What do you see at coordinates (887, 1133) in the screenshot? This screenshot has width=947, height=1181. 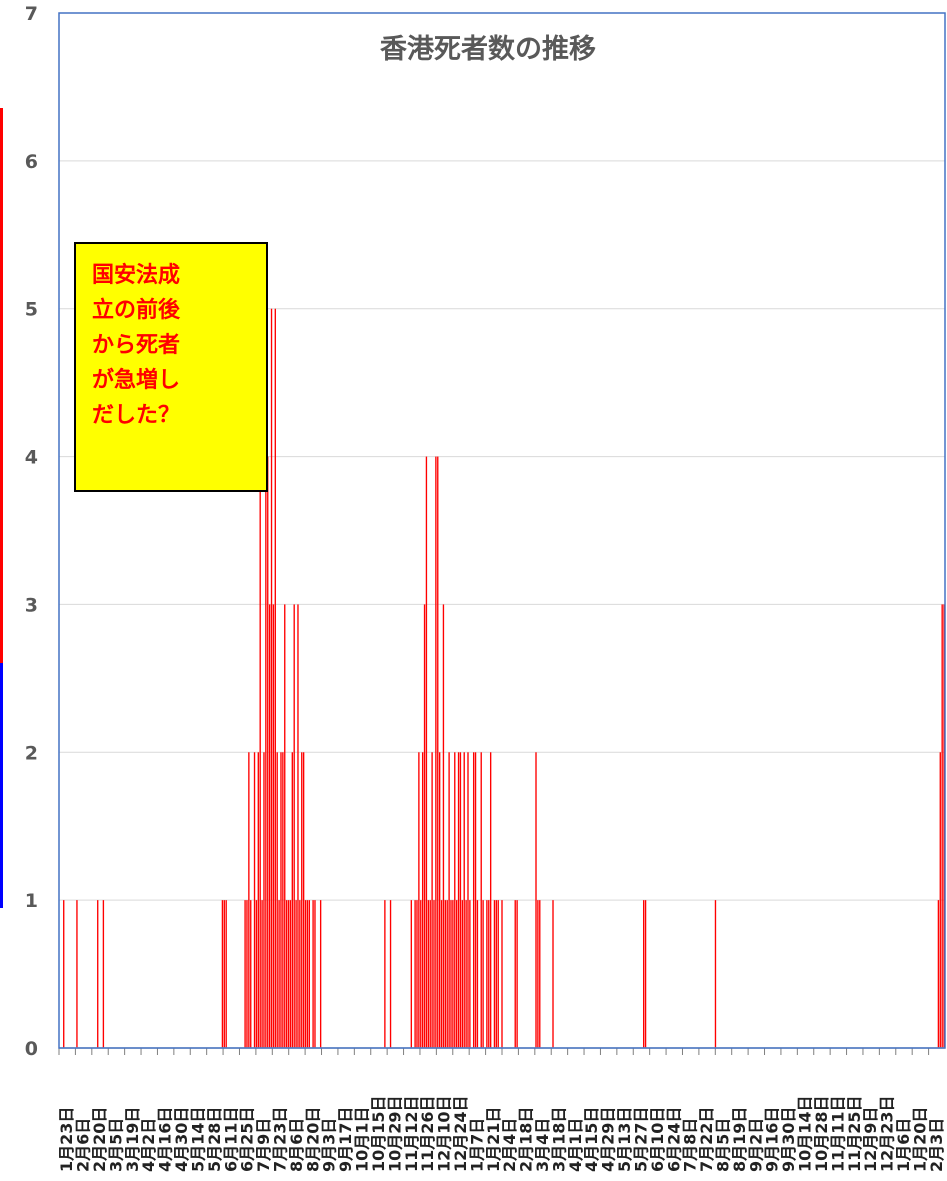 I see `x-tick-label: 12月23日` at bounding box center [887, 1133].